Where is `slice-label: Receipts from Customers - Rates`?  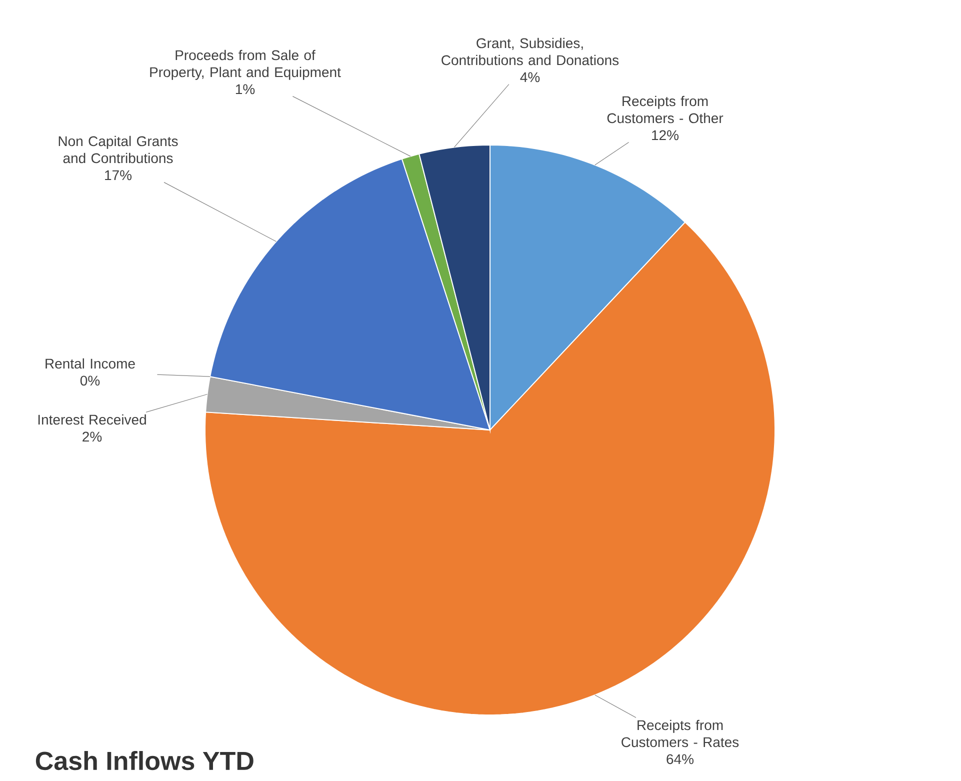 slice-label: Receipts from Customers - Rates is located at coordinates (680, 734).